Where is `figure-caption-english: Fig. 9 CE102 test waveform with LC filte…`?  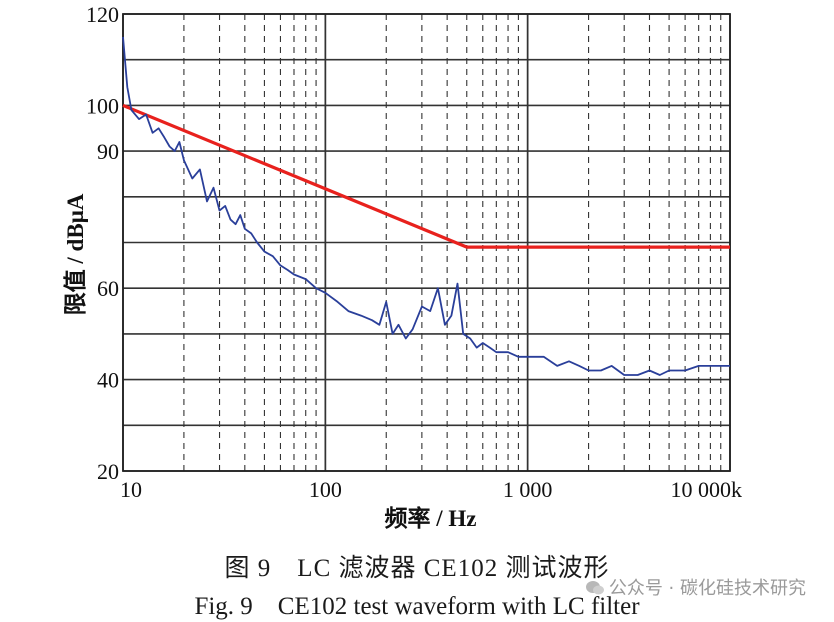 figure-caption-english: Fig. 9 CE102 test waveform with LC filte… is located at coordinates (417, 606).